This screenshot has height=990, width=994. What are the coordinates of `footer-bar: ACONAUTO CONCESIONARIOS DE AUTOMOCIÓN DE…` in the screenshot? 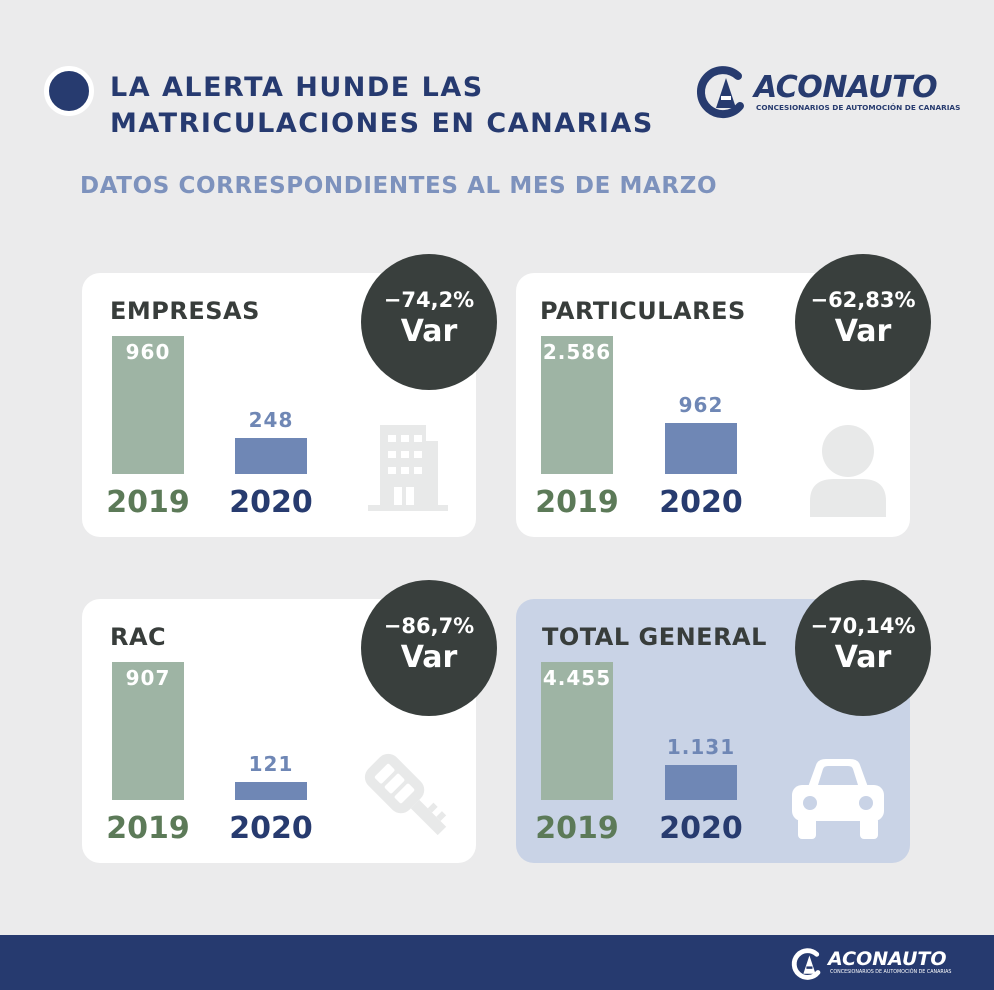 It's located at (497, 962).